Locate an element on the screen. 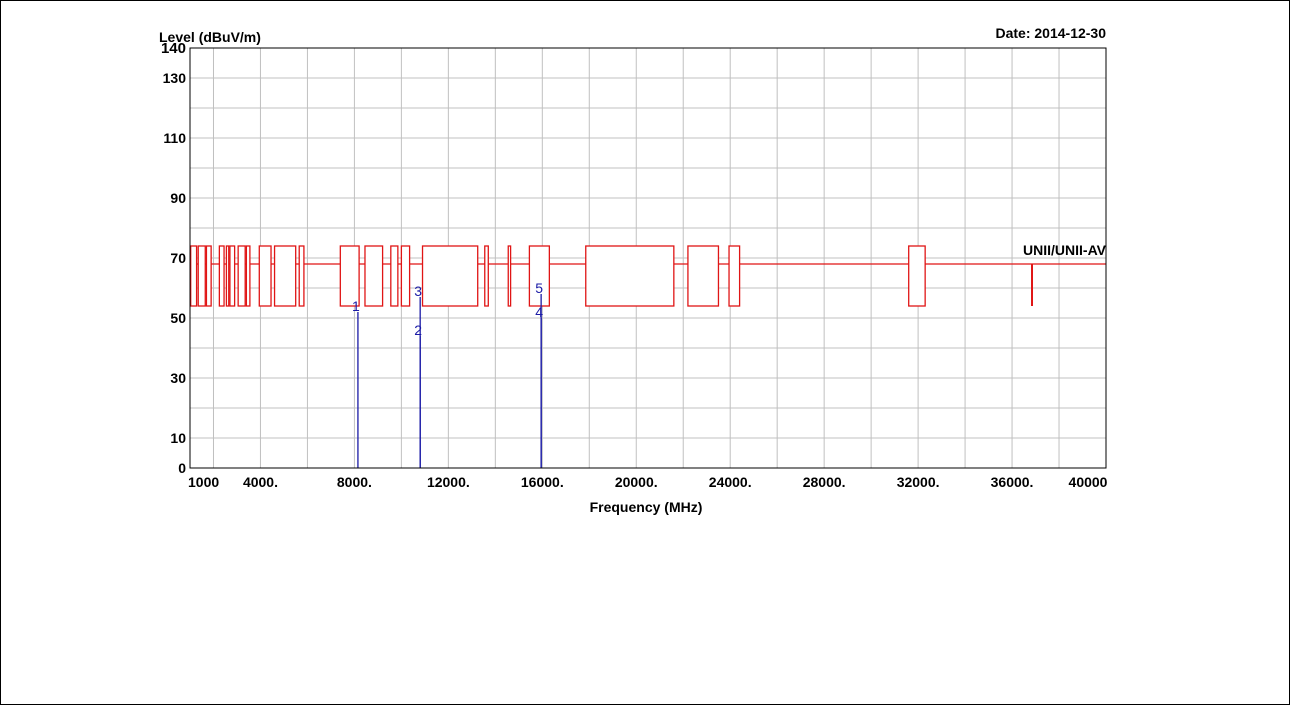  y-tick-label: 140 is located at coordinates (173, 48).